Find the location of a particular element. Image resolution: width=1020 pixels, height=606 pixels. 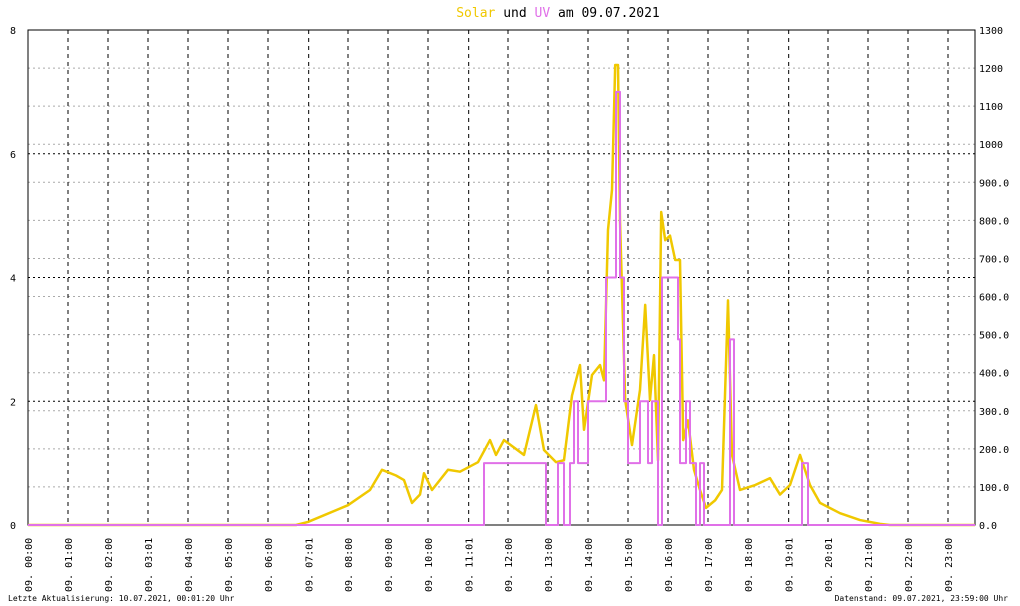

x-tick-label: 09. 23:00 is located at coordinates (949, 565).